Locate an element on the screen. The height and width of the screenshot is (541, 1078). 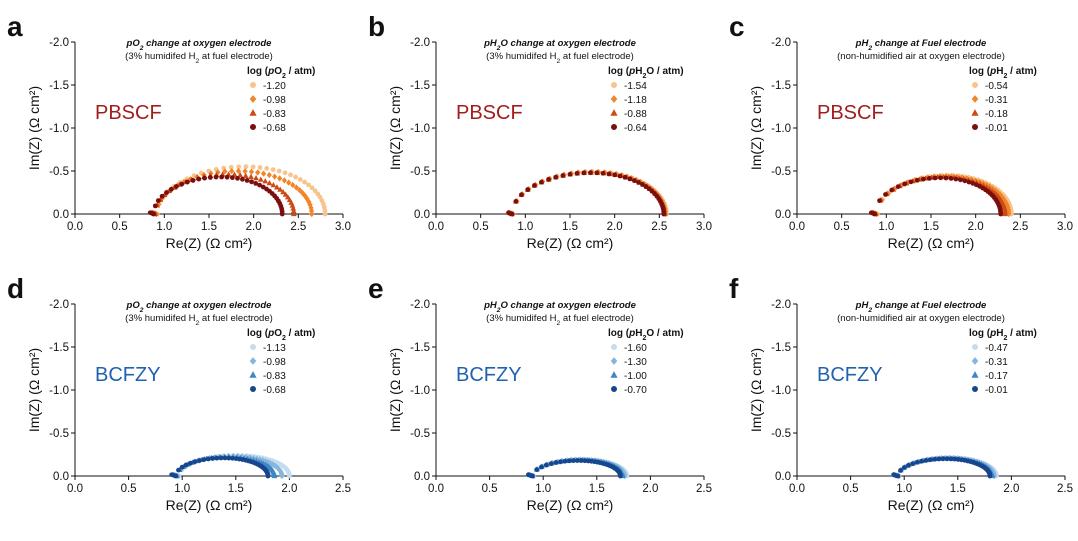
x-tick-label: 3.0 is located at coordinates (343, 227).